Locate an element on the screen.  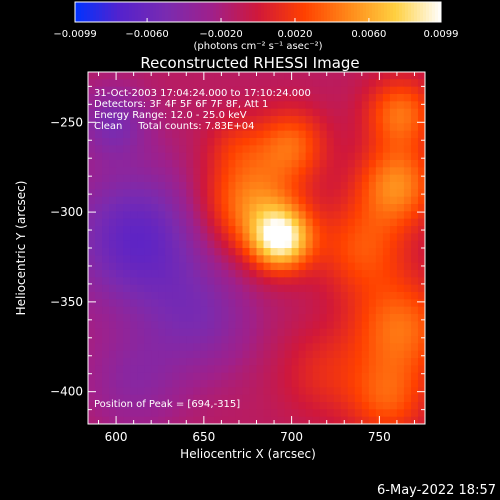
colorbar is located at coordinates (258, 12).